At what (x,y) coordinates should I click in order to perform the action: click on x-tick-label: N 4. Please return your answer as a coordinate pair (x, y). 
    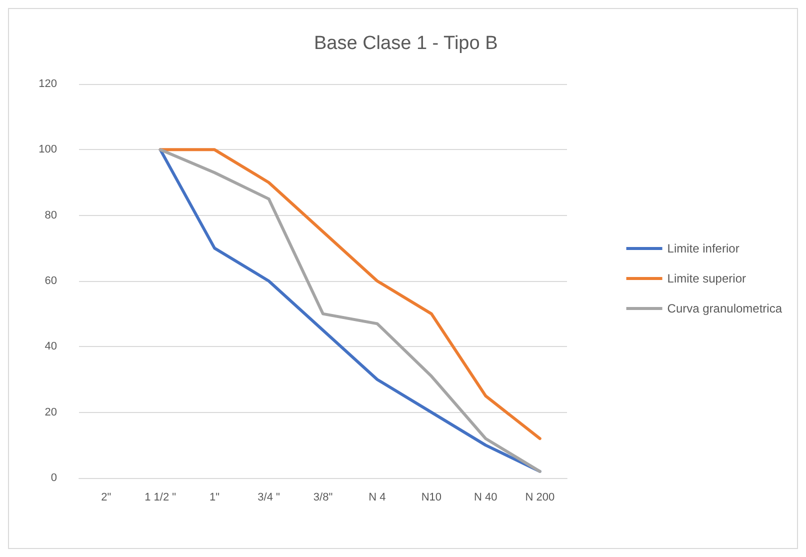
    Looking at the image, I should click on (377, 498).